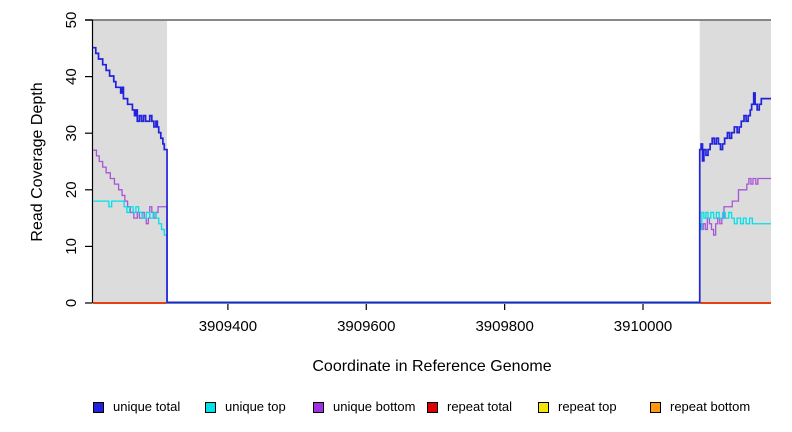 This screenshot has width=792, height=432. Describe the element at coordinates (71, 303) in the screenshot. I see `y-tick-label: 0` at that location.